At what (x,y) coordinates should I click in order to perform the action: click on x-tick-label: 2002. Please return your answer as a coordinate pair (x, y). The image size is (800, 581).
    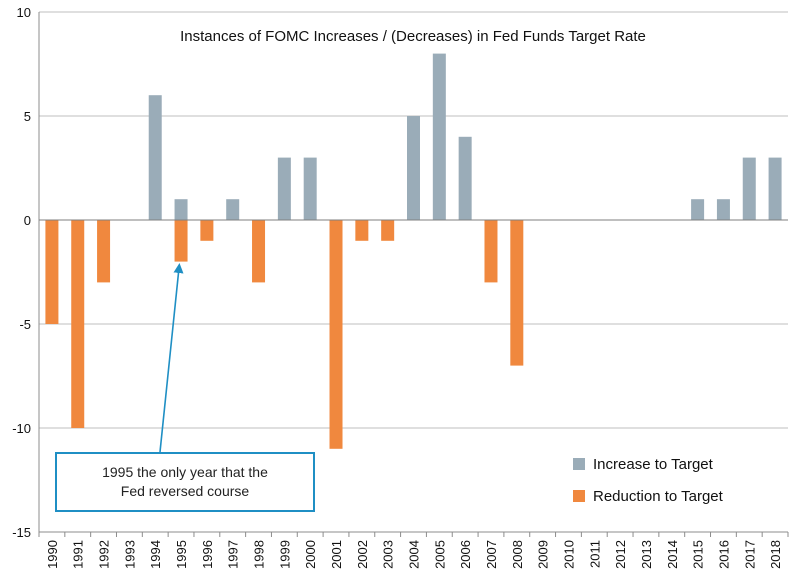
    Looking at the image, I should click on (362, 554).